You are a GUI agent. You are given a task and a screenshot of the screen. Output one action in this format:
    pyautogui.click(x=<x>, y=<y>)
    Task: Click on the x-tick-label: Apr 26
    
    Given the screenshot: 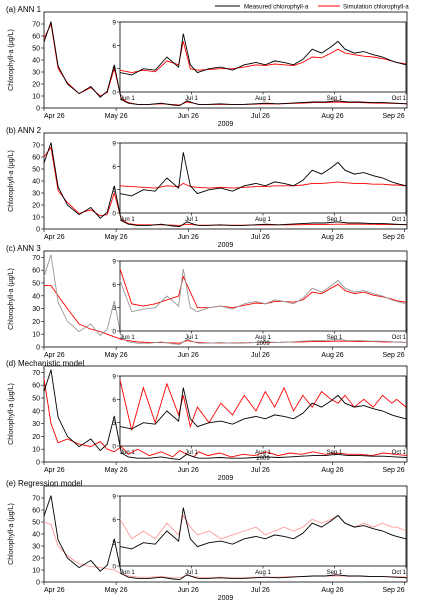 What is the action you would take?
    pyautogui.click(x=54, y=470)
    